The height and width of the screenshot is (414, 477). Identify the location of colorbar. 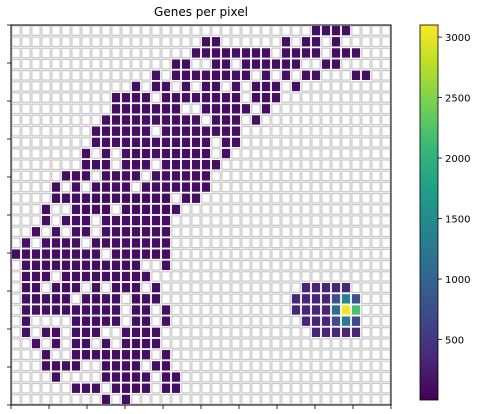
(429, 212).